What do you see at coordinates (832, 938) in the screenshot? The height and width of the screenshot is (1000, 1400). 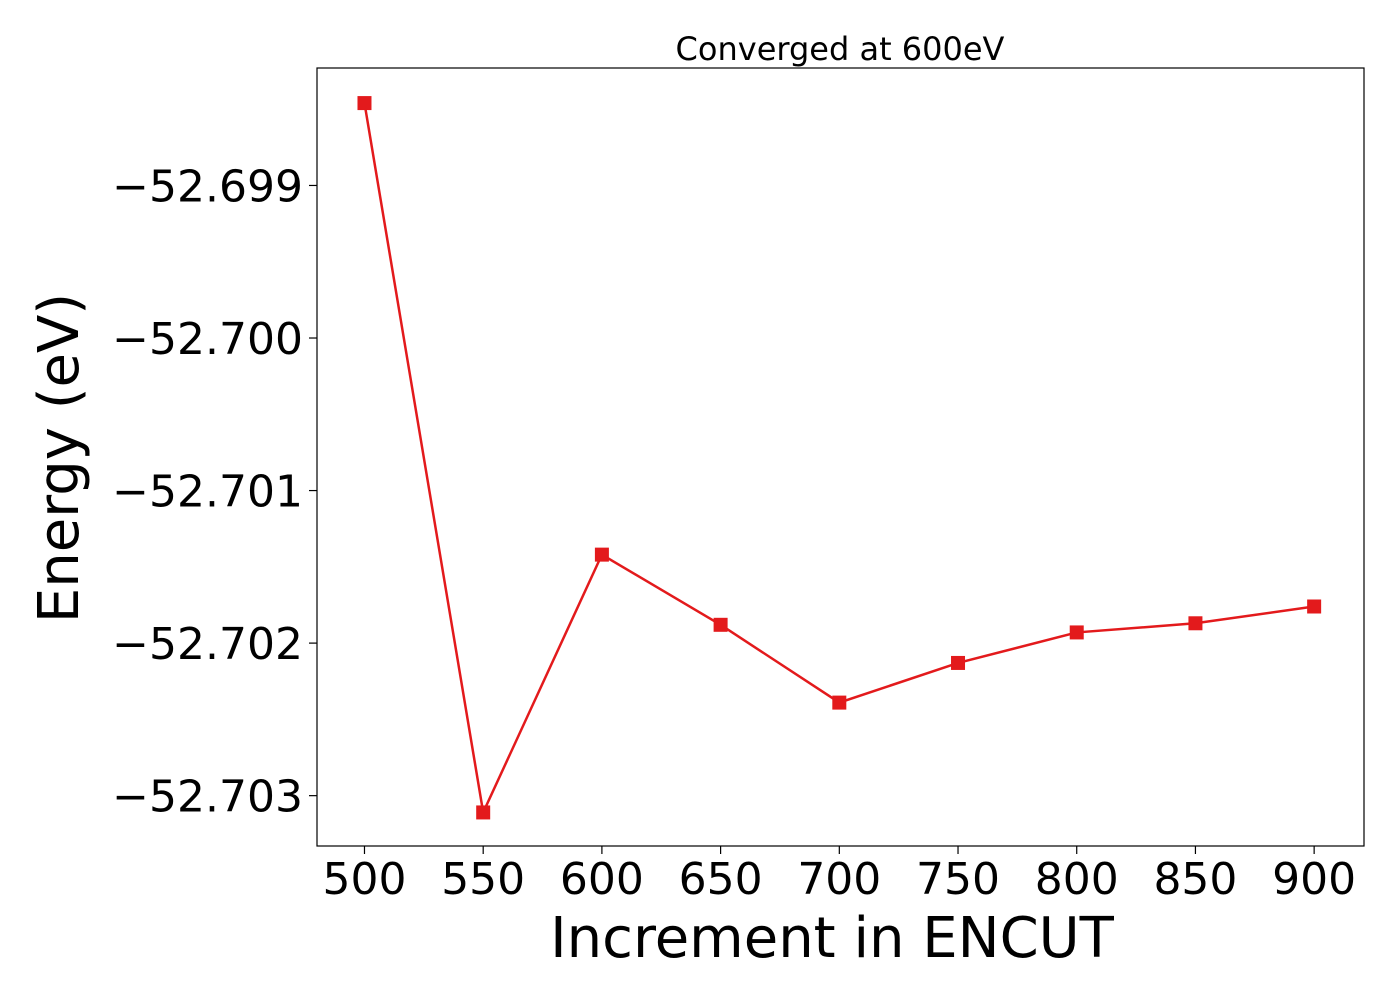 I see `x-axis-label: Increment in ENCUT` at bounding box center [832, 938].